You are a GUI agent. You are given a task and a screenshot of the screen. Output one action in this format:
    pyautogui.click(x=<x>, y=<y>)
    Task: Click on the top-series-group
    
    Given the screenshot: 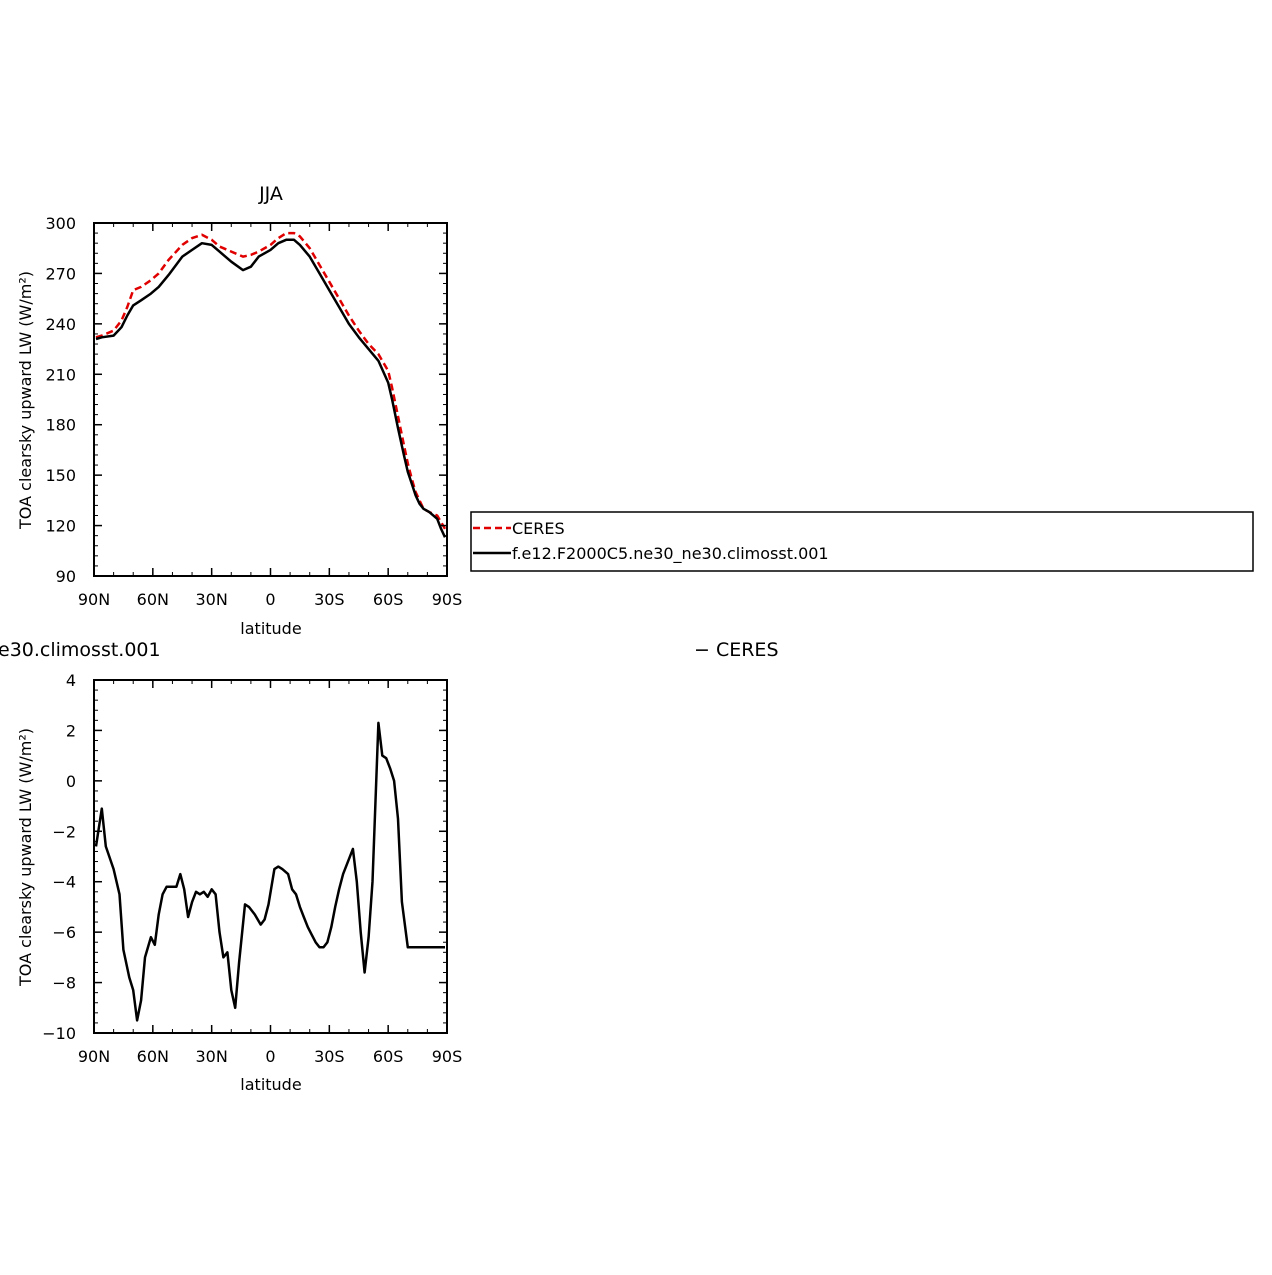 What is the action you would take?
    pyautogui.click(x=271, y=384)
    